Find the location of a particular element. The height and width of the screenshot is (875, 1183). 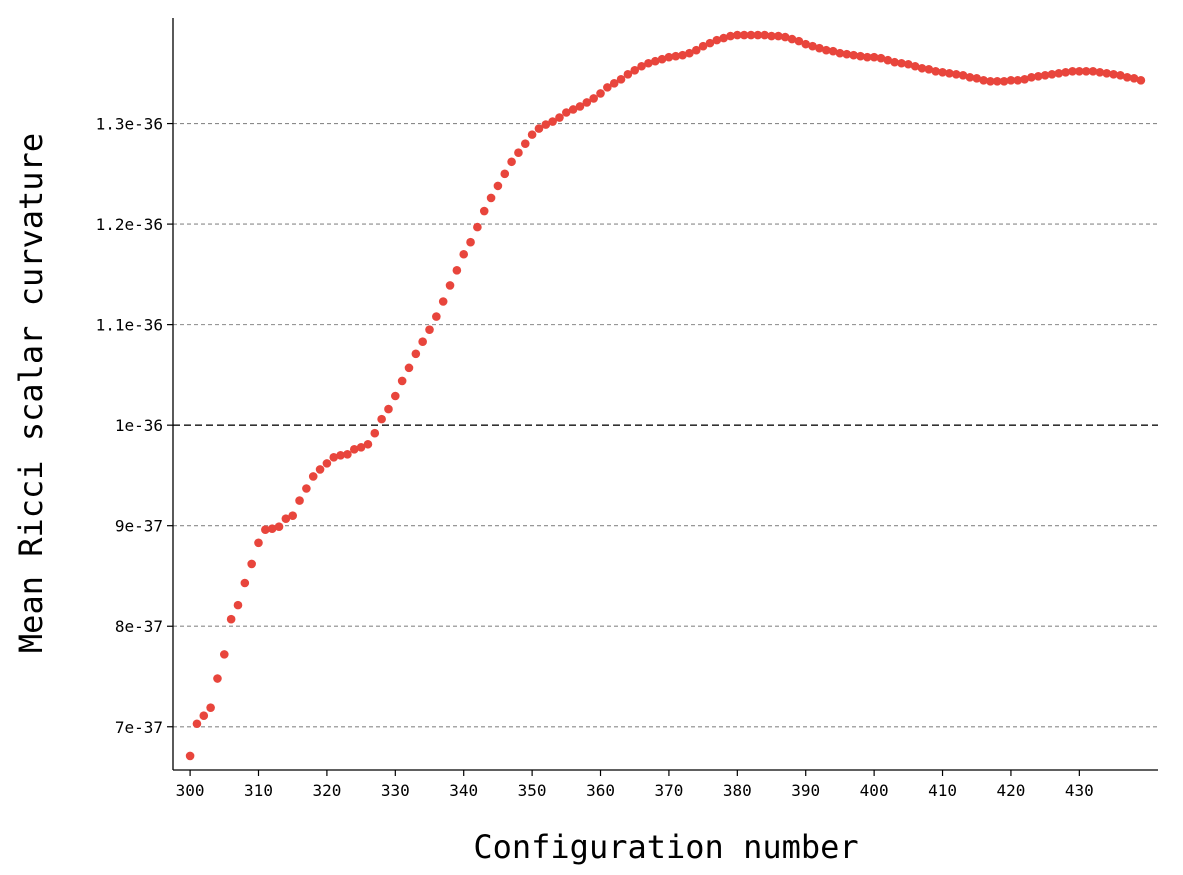

x-tick-label: 340 is located at coordinates (463, 790).